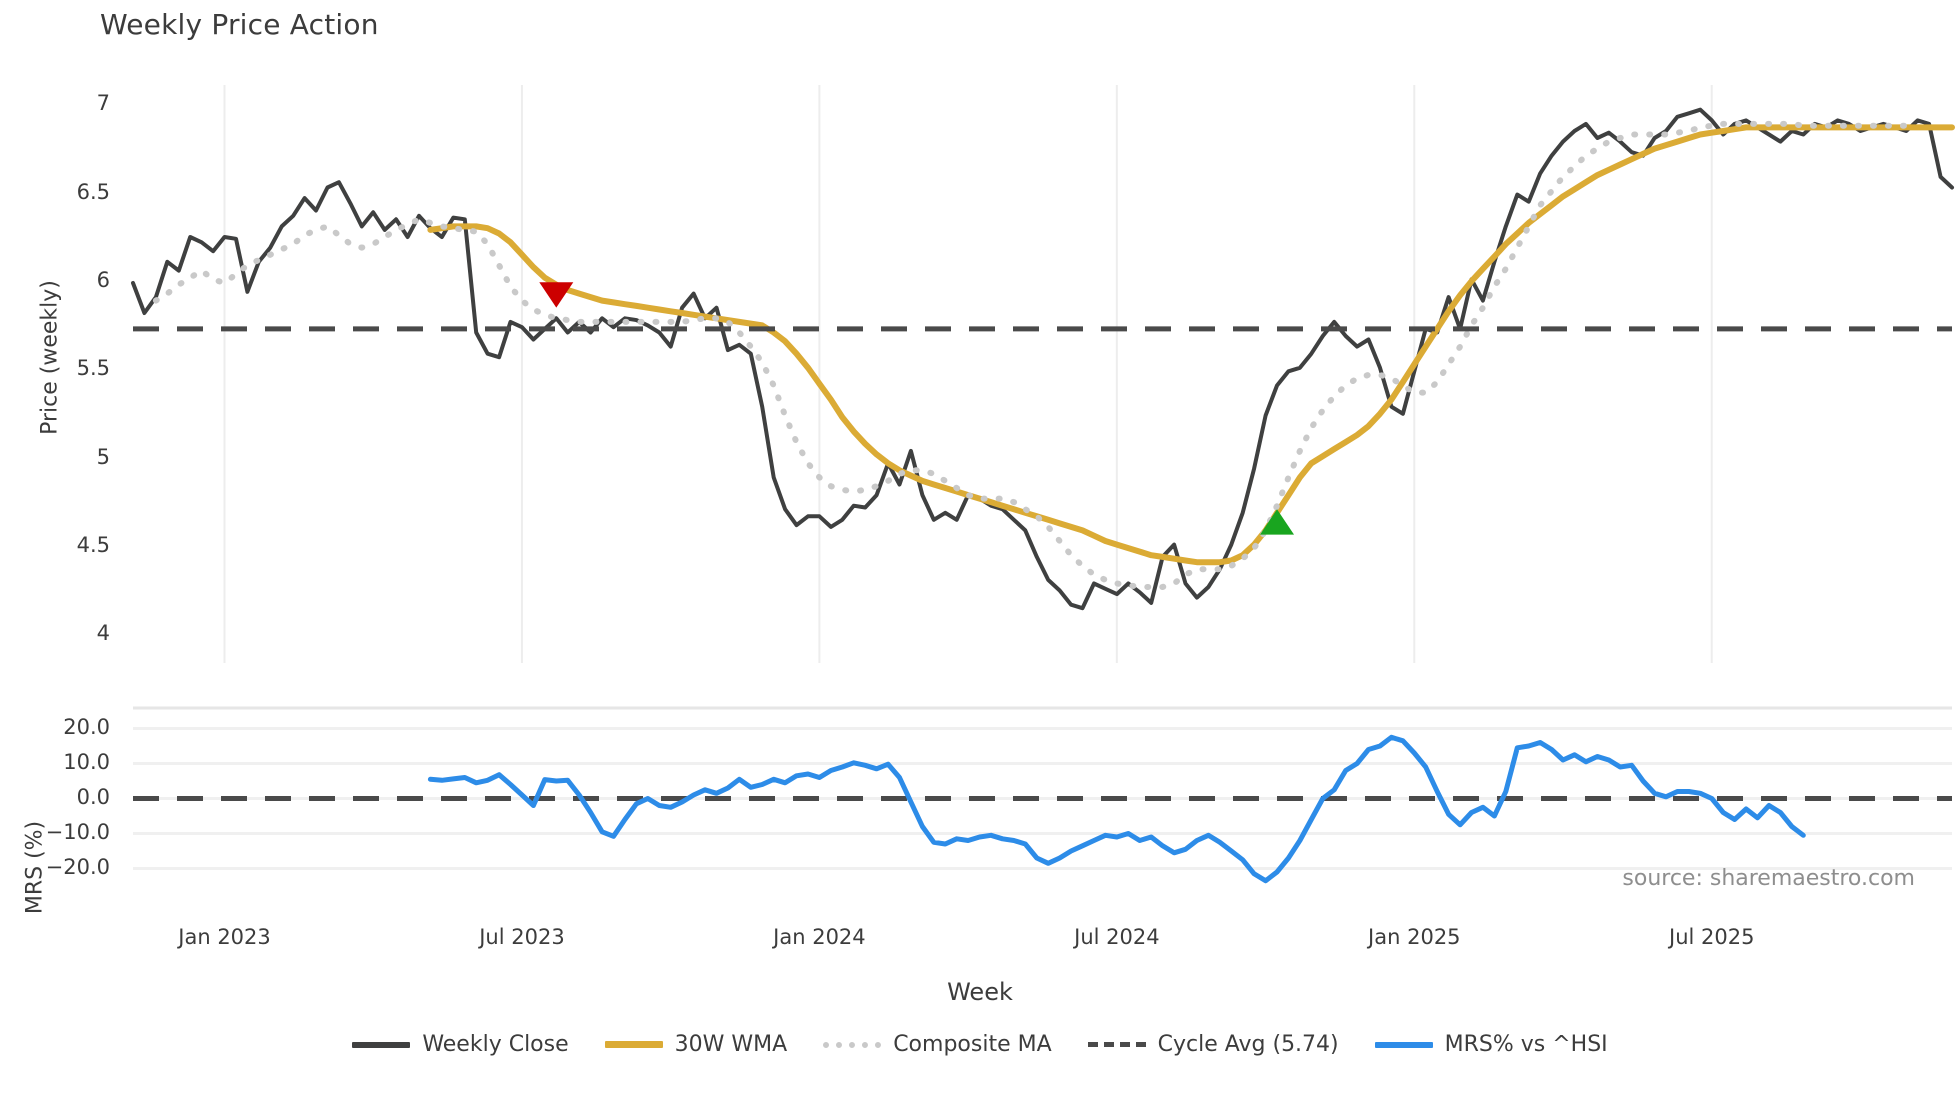 Image resolution: width=1960 pixels, height=1102 pixels. Describe the element at coordinates (731, 1044) in the screenshot. I see `legend-label: 30W WMA` at that location.